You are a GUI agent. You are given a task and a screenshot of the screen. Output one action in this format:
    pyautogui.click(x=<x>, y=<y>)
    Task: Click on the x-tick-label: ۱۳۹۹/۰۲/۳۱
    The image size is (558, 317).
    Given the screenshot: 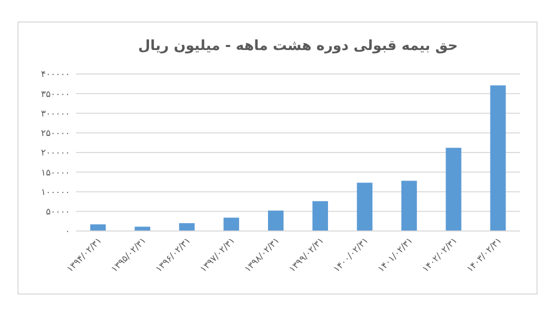 What is the action you would take?
    pyautogui.click(x=307, y=255)
    